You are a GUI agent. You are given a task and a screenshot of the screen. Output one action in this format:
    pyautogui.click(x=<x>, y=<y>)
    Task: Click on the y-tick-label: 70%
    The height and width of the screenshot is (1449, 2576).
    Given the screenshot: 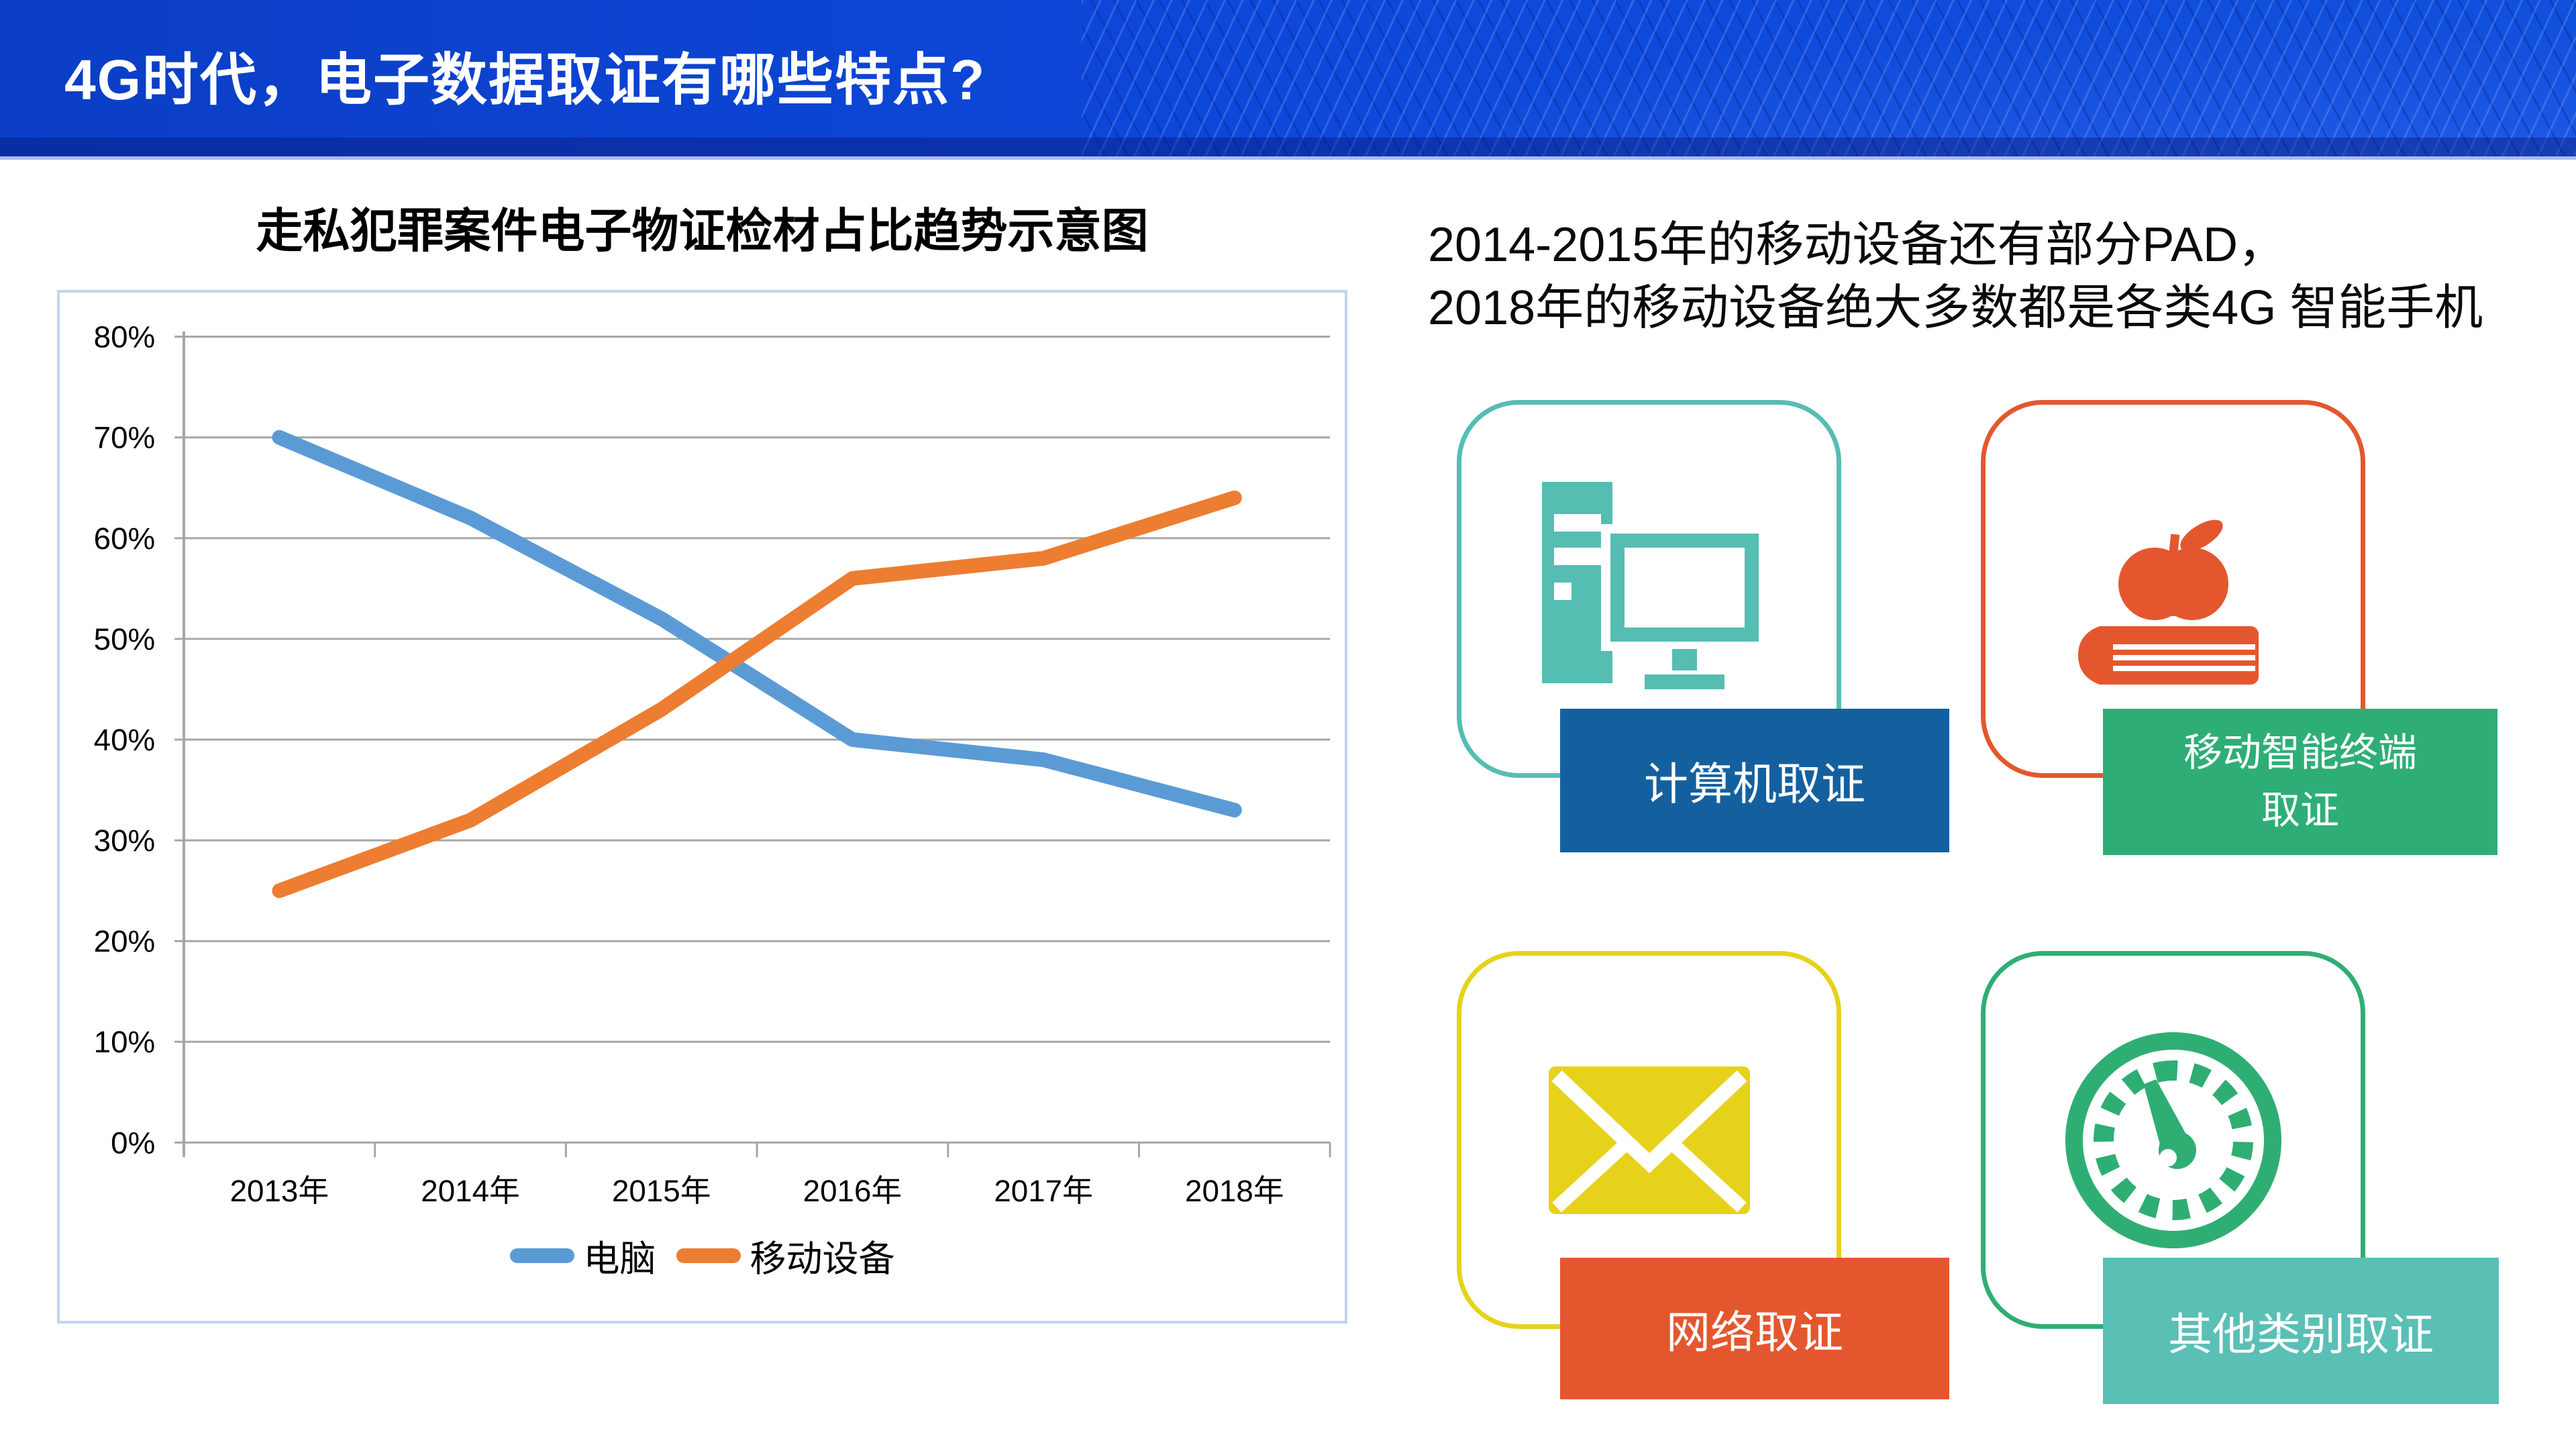 What is the action you would take?
    pyautogui.click(x=125, y=438)
    